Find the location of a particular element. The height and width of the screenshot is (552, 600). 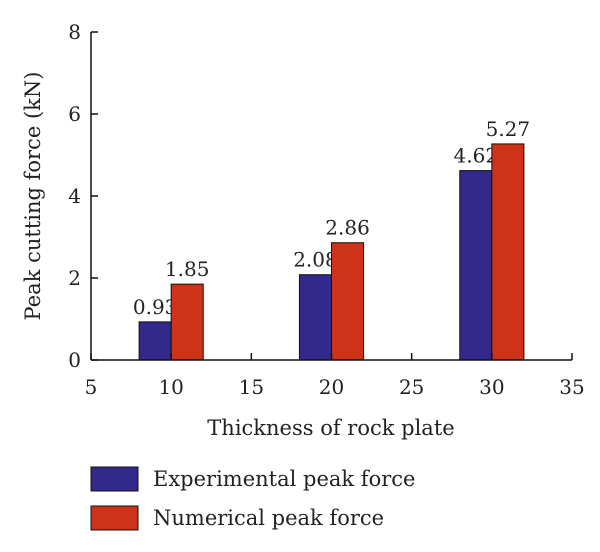

data-label-numerical-30: 5.27 is located at coordinates (508, 129).